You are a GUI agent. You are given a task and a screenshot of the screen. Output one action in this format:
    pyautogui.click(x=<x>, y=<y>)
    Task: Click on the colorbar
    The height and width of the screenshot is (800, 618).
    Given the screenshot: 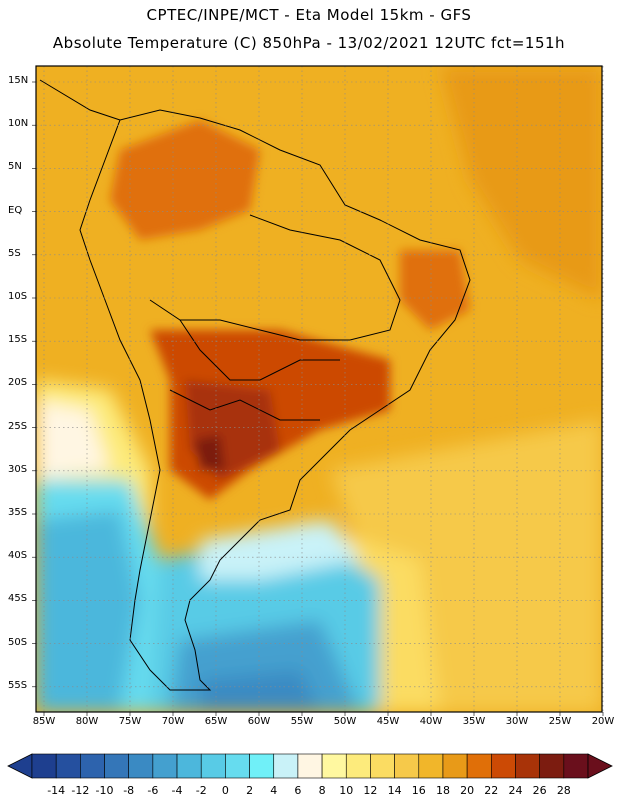 What is the action you would take?
    pyautogui.click(x=310, y=766)
    